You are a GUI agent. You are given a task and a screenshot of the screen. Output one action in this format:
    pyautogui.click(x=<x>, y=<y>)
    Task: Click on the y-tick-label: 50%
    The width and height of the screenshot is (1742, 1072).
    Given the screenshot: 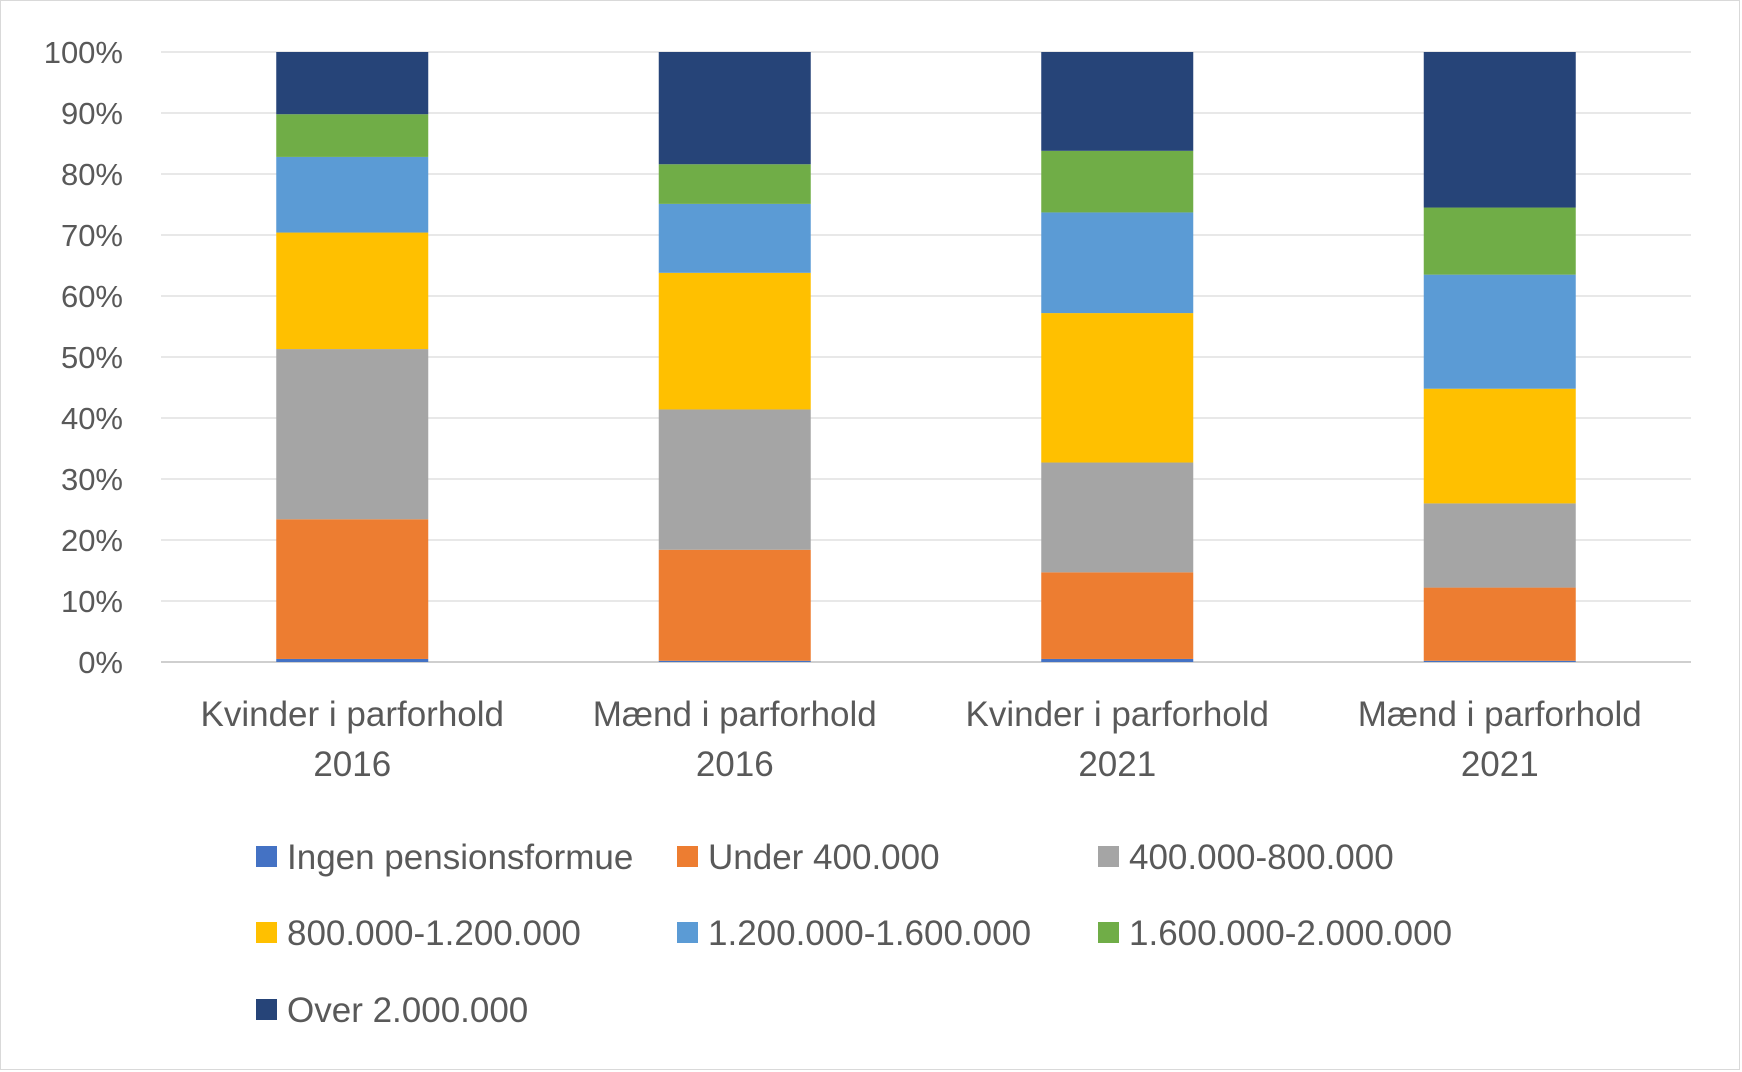 What is the action you would take?
    pyautogui.click(x=92, y=357)
    